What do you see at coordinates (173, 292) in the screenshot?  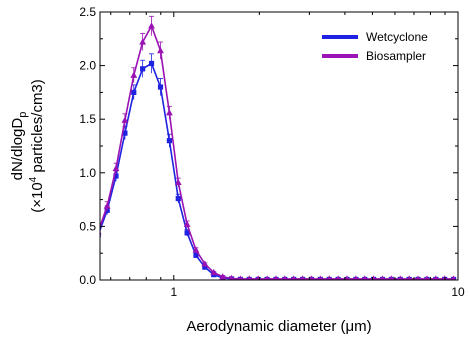 I see `x-tick-label: 1` at bounding box center [173, 292].